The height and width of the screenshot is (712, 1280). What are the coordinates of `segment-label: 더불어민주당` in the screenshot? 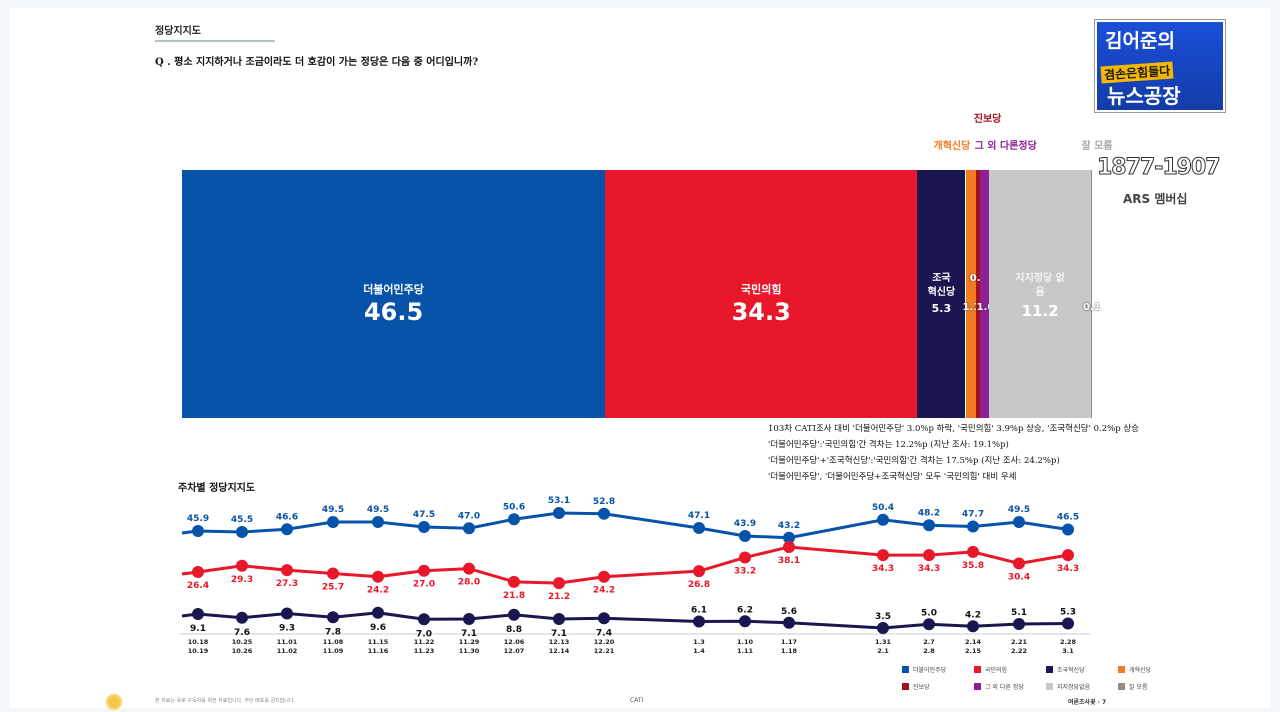 It's located at (393, 289).